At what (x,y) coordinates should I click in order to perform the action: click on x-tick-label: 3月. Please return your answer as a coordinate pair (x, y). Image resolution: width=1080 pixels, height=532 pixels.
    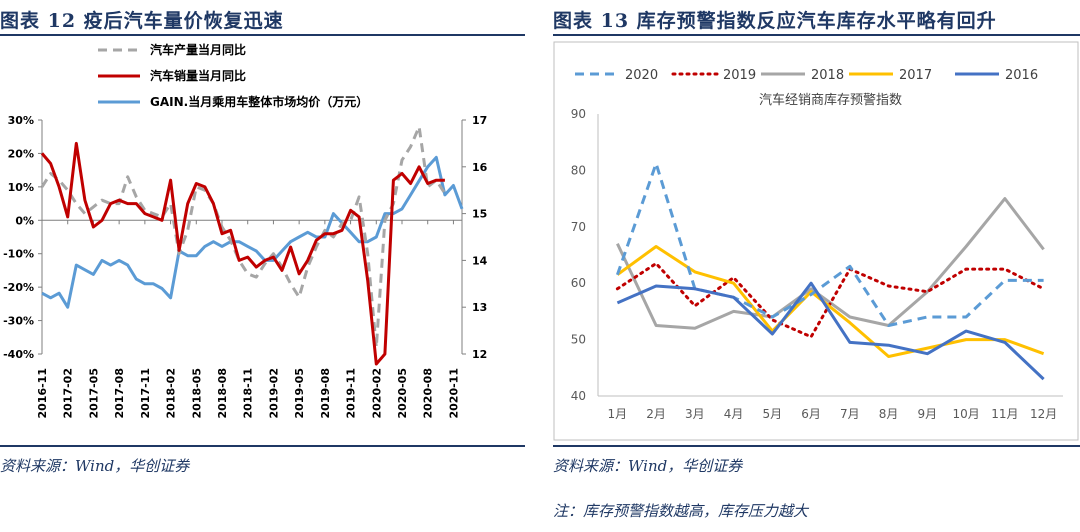
    Looking at the image, I should click on (695, 414).